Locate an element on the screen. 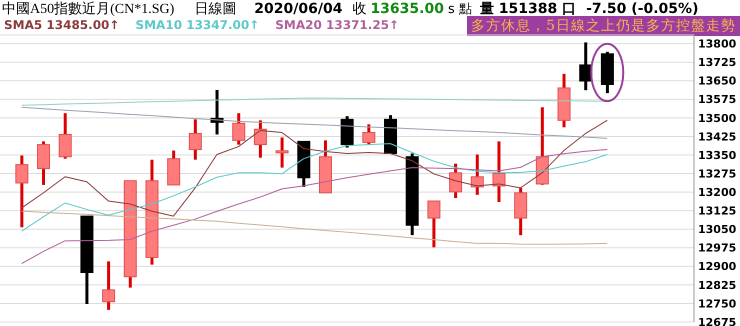  y-tick-label: 13500 is located at coordinates (717, 118).